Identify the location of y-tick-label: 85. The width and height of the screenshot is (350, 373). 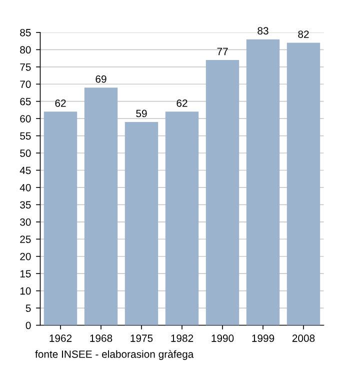
(25, 32).